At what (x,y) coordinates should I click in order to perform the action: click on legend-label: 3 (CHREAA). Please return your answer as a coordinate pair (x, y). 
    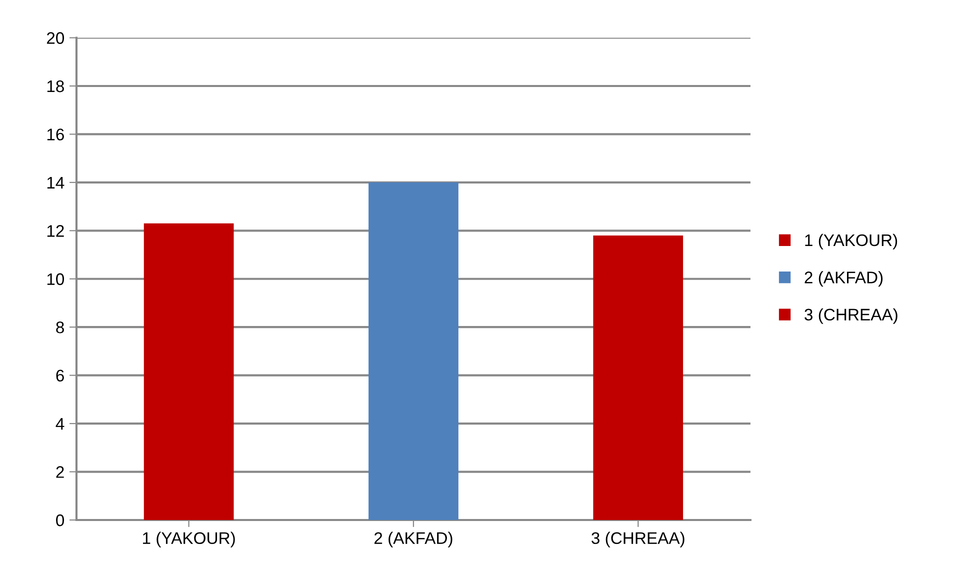
    Looking at the image, I should click on (851, 316).